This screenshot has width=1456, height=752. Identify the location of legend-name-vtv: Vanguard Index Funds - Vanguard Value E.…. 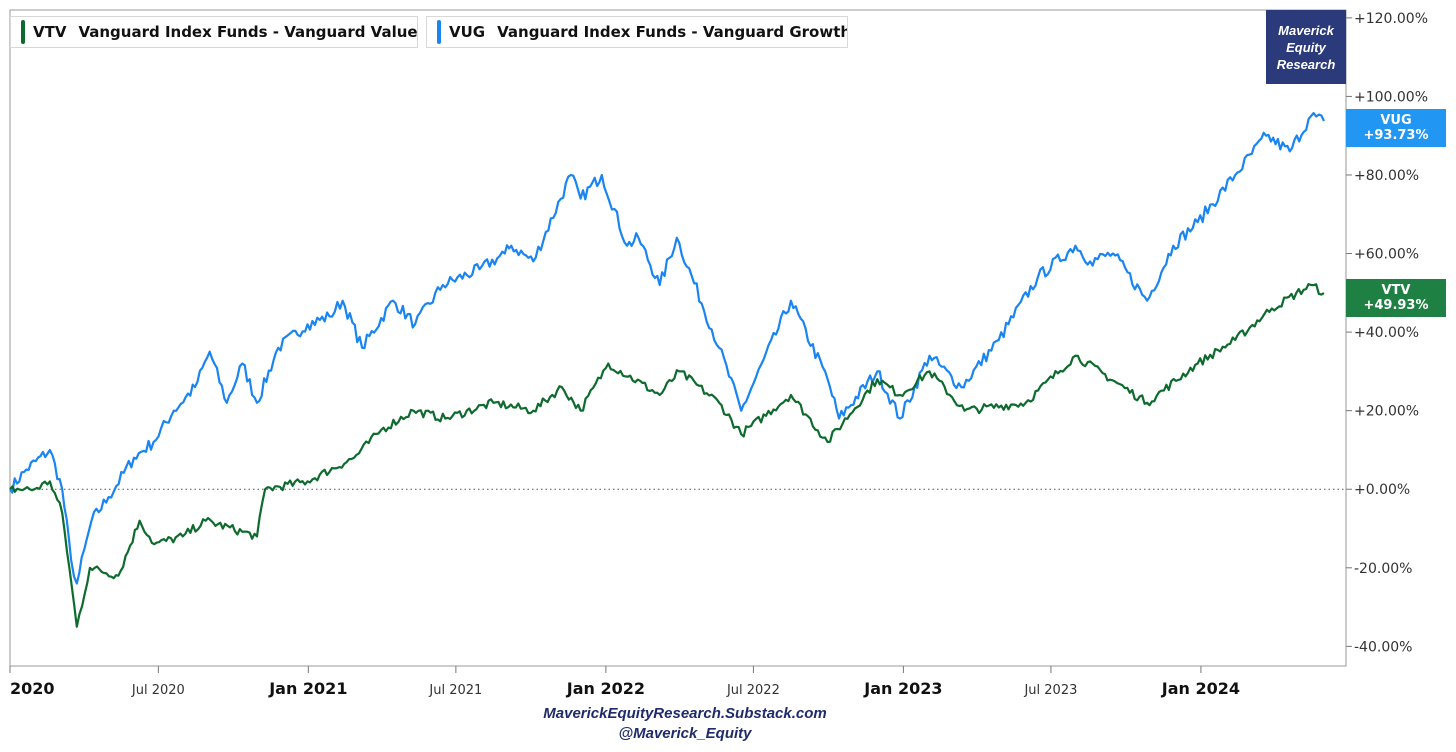
(248, 32).